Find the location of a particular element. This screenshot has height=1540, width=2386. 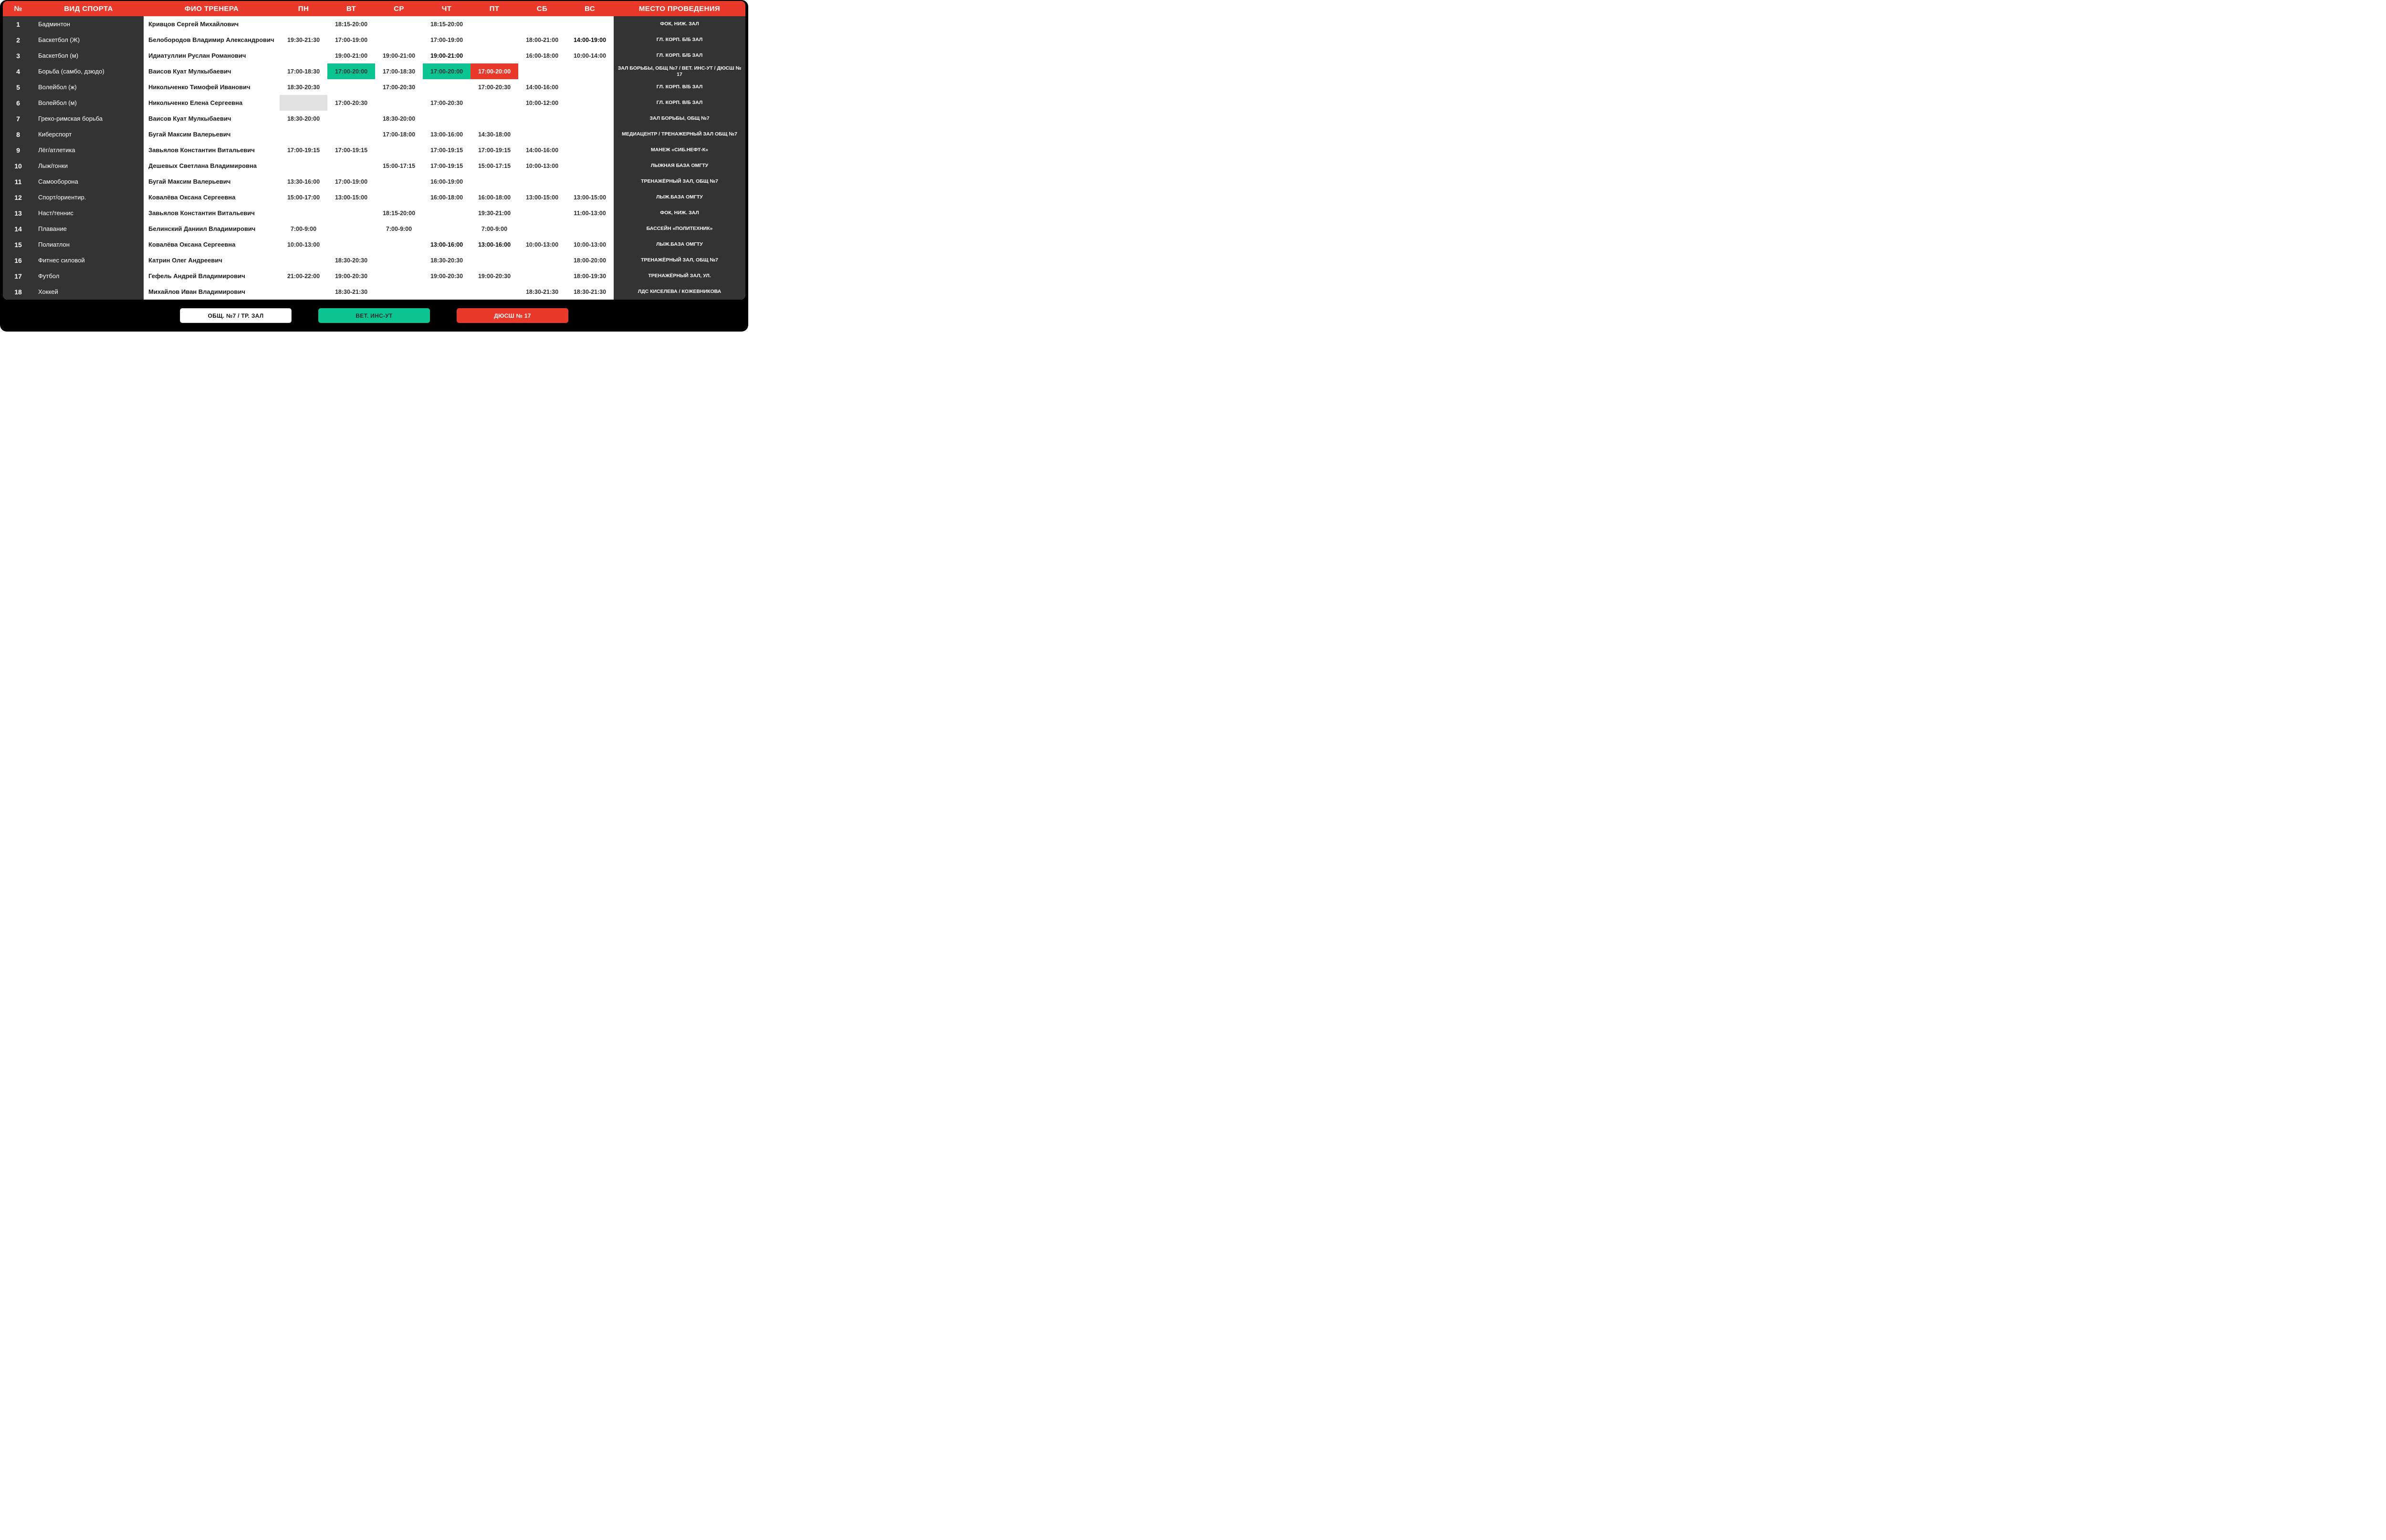

row-number: 2 is located at coordinates (18, 40).